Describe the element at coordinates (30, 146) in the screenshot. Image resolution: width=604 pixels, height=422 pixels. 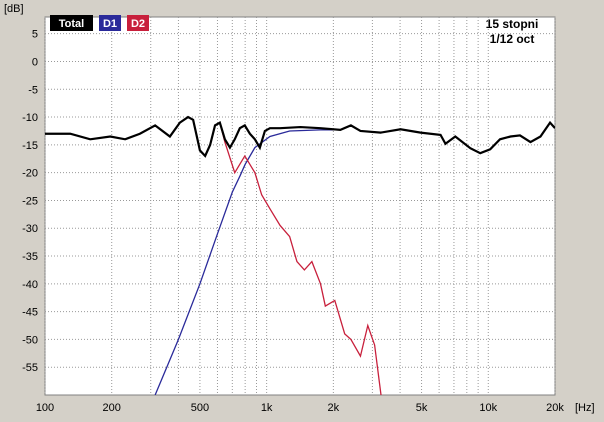
I see `y-tick-label: -15` at that location.